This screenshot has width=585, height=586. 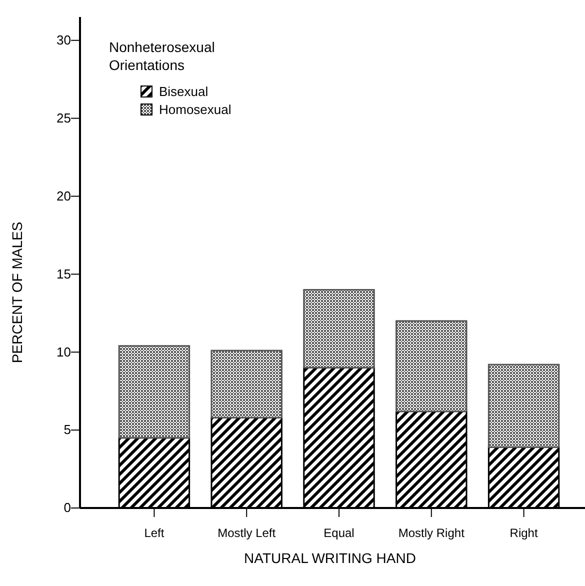 I want to click on legend-title: Nonheterosexual Orientations, so click(x=162, y=56).